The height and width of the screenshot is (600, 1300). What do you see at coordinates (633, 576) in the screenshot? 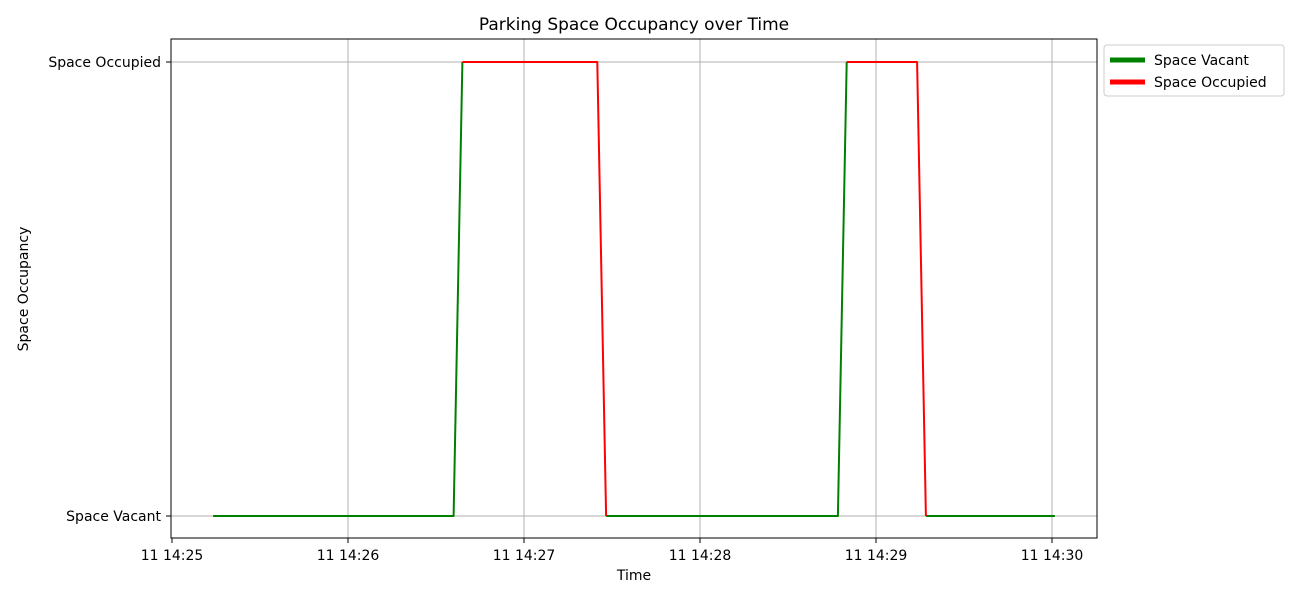
I see `x-axis-label: Time` at bounding box center [633, 576].